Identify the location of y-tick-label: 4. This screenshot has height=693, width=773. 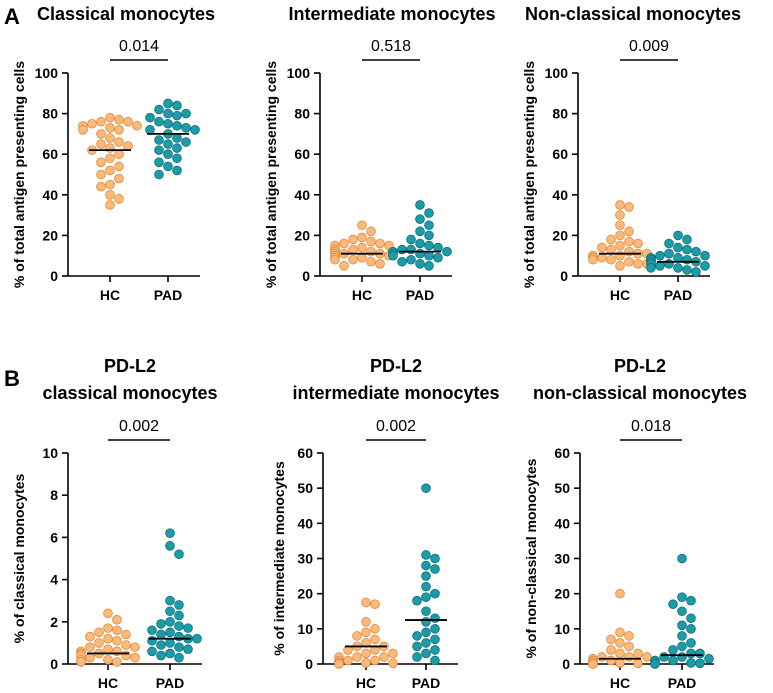
(54, 580).